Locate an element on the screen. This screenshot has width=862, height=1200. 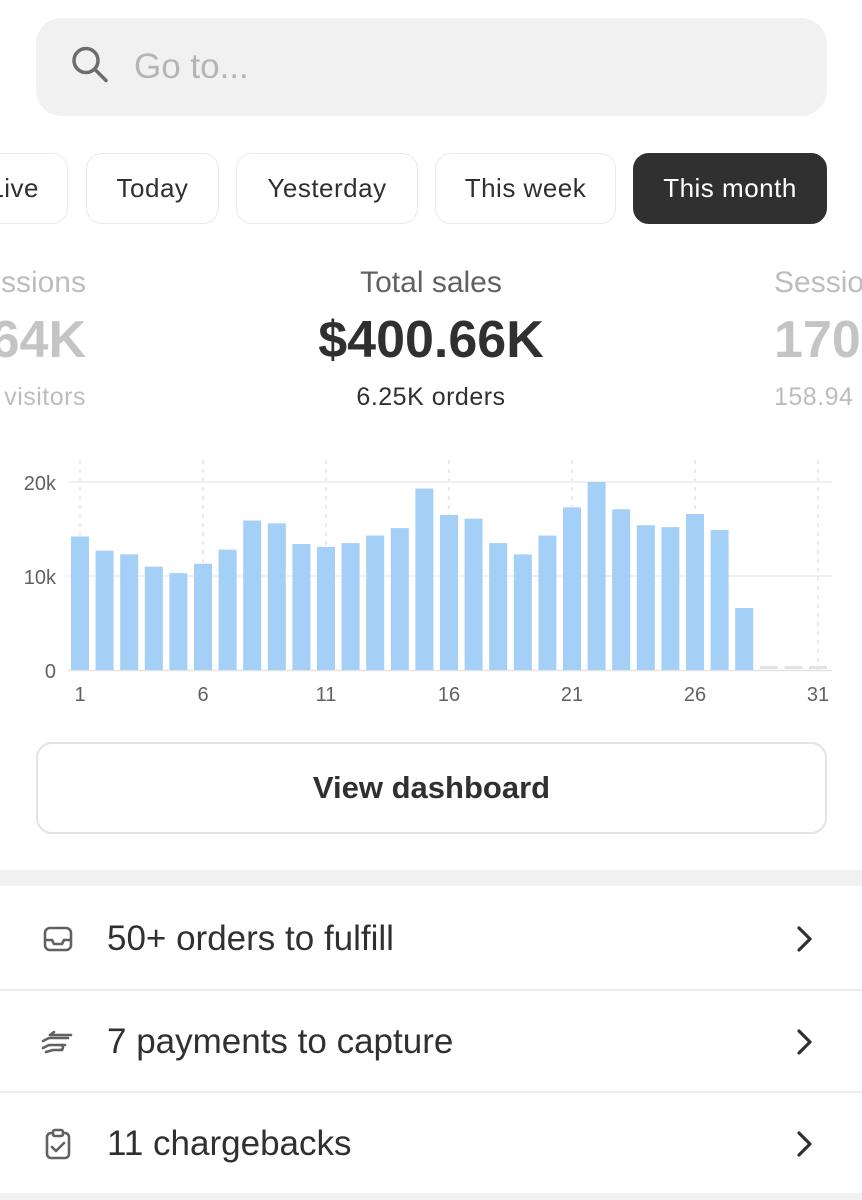
task-label: 50+ orders to fulfill is located at coordinates (250, 938).